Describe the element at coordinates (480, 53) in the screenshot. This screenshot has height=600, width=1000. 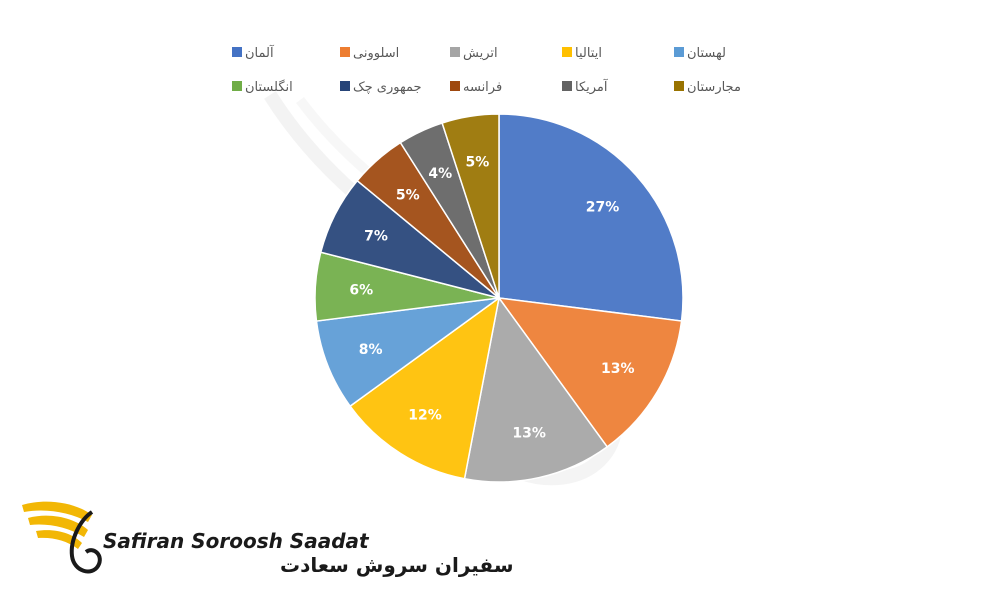
I see `legend-label: اتریش` at that location.